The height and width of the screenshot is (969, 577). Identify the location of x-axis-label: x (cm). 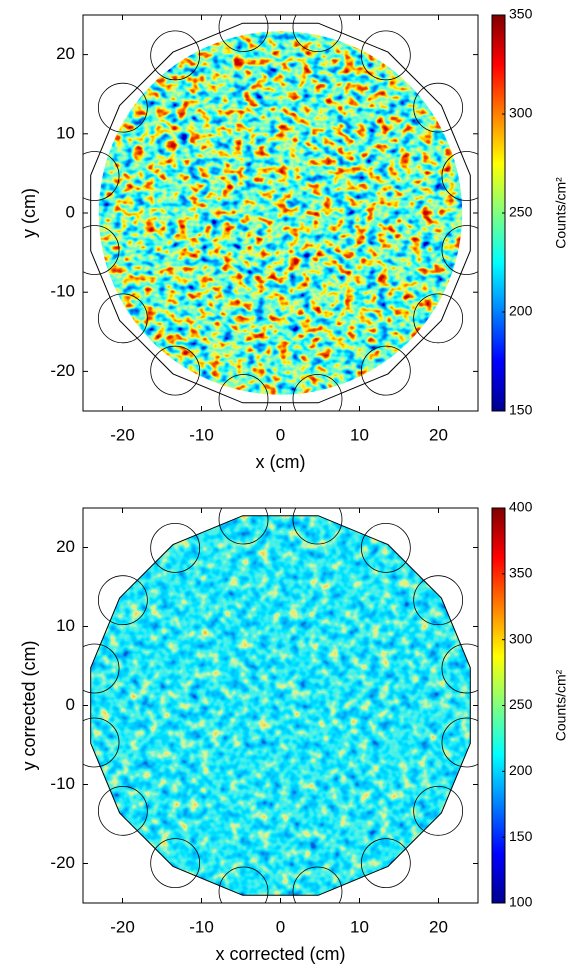
(281, 462).